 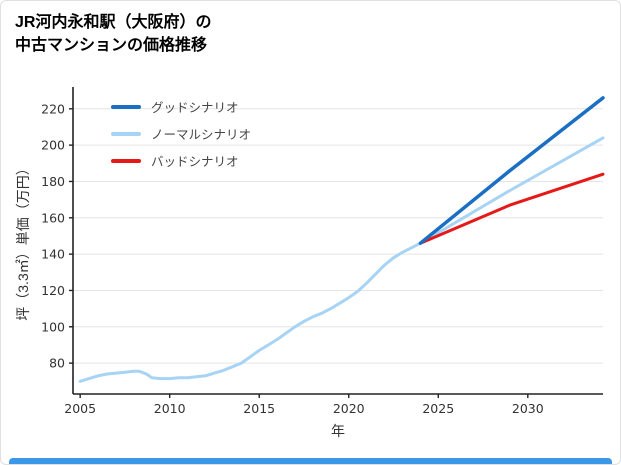 What do you see at coordinates (53, 290) in the screenshot?
I see `y-tick-label: 120` at bounding box center [53, 290].